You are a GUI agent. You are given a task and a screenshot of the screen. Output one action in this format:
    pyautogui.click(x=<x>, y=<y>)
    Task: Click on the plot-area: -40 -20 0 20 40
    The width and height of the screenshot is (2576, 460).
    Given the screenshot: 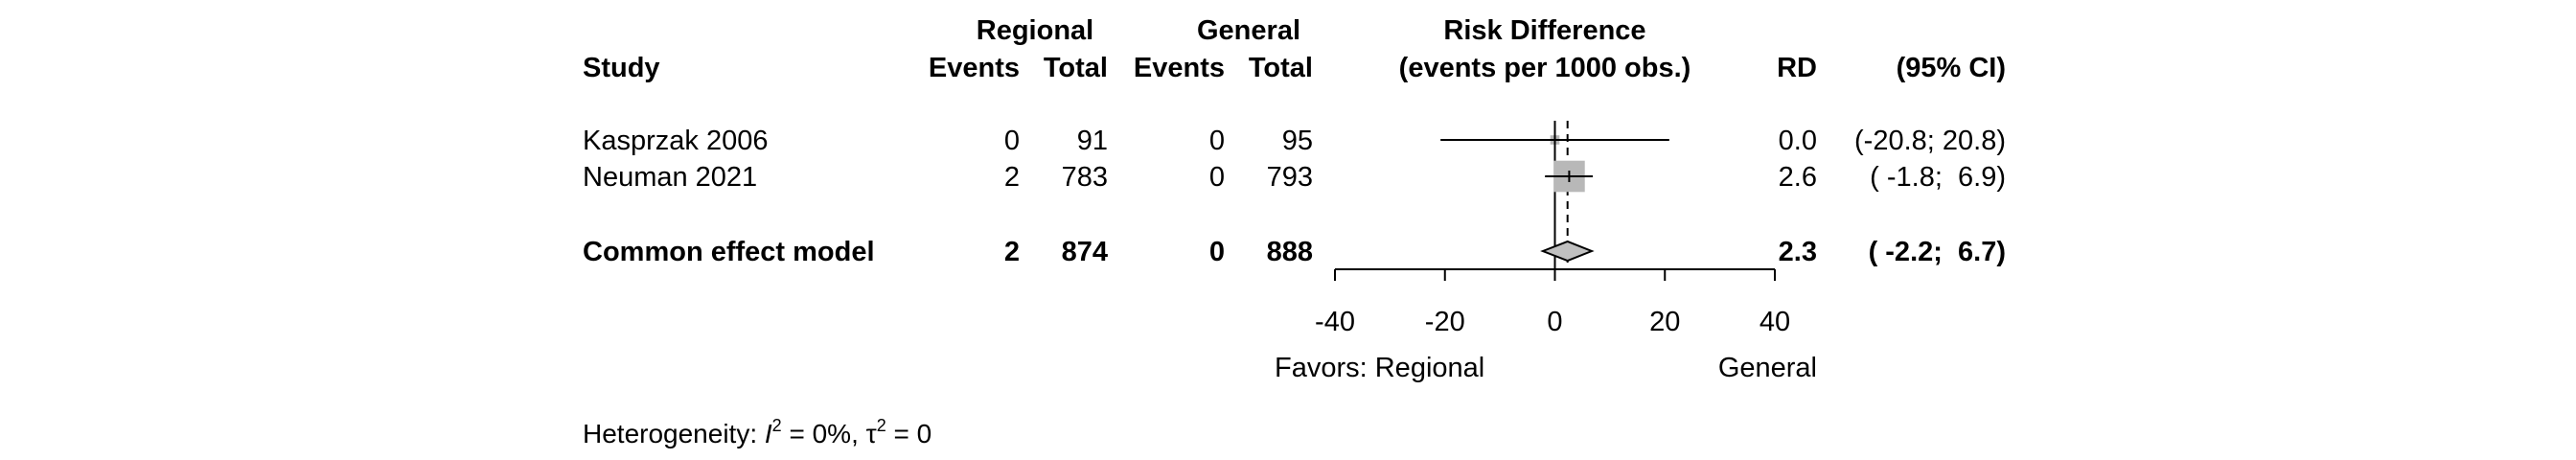 What is the action you would take?
    pyautogui.click(x=1552, y=229)
    